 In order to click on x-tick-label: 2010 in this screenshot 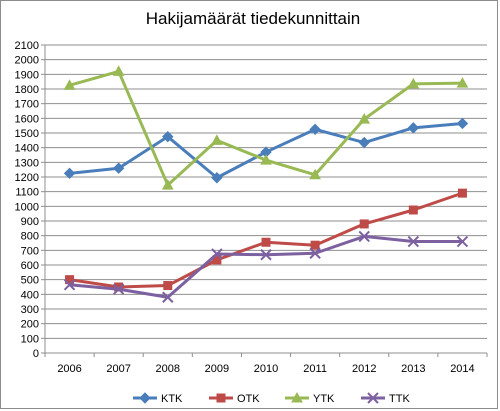, I will do `click(266, 369)`.